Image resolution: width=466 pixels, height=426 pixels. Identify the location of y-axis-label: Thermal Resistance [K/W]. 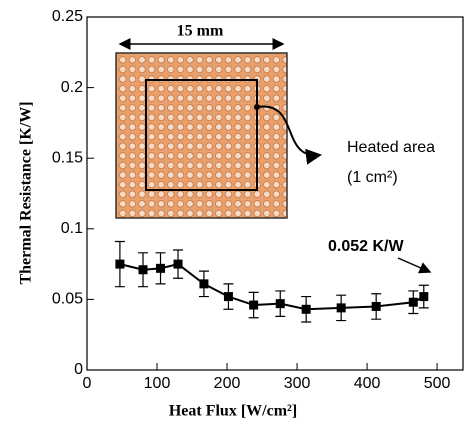
(26, 192).